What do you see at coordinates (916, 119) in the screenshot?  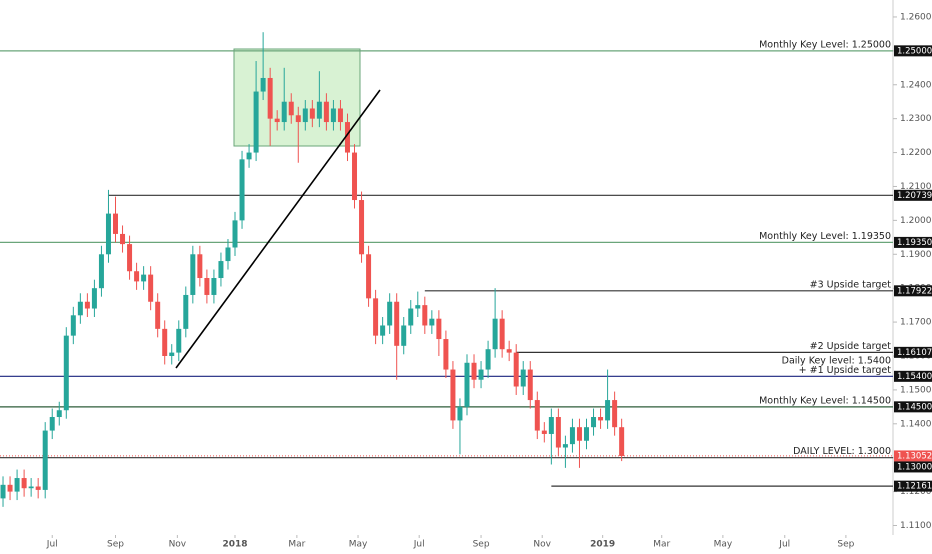 I see `y-tick-label: 1.23000` at bounding box center [916, 119].